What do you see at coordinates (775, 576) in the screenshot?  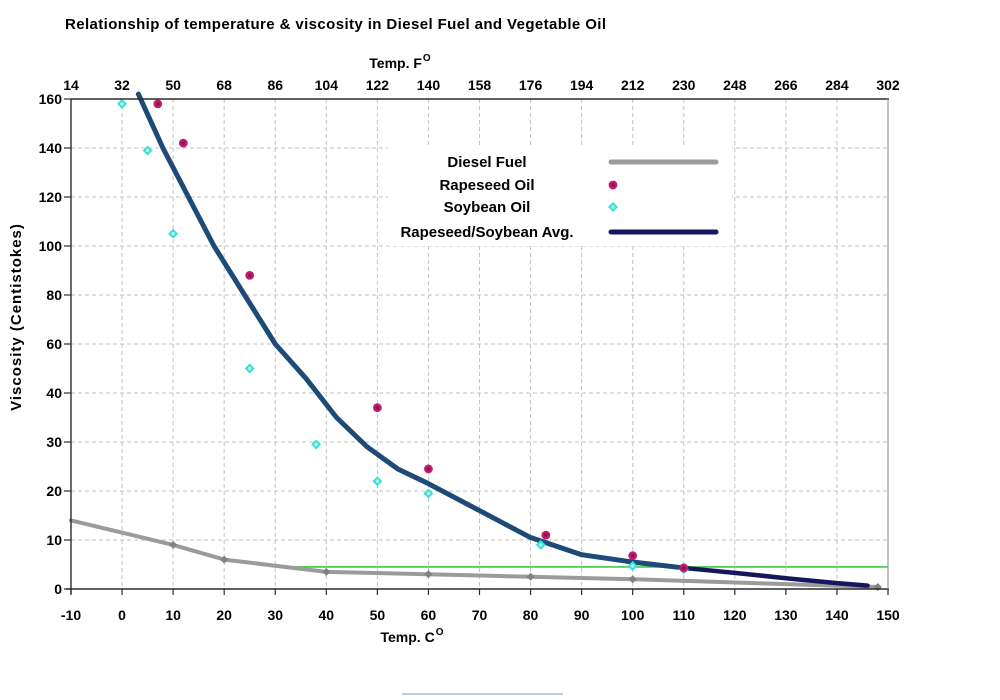 I see `rapeseed-soybean-avg-line-tail` at bounding box center [775, 576].